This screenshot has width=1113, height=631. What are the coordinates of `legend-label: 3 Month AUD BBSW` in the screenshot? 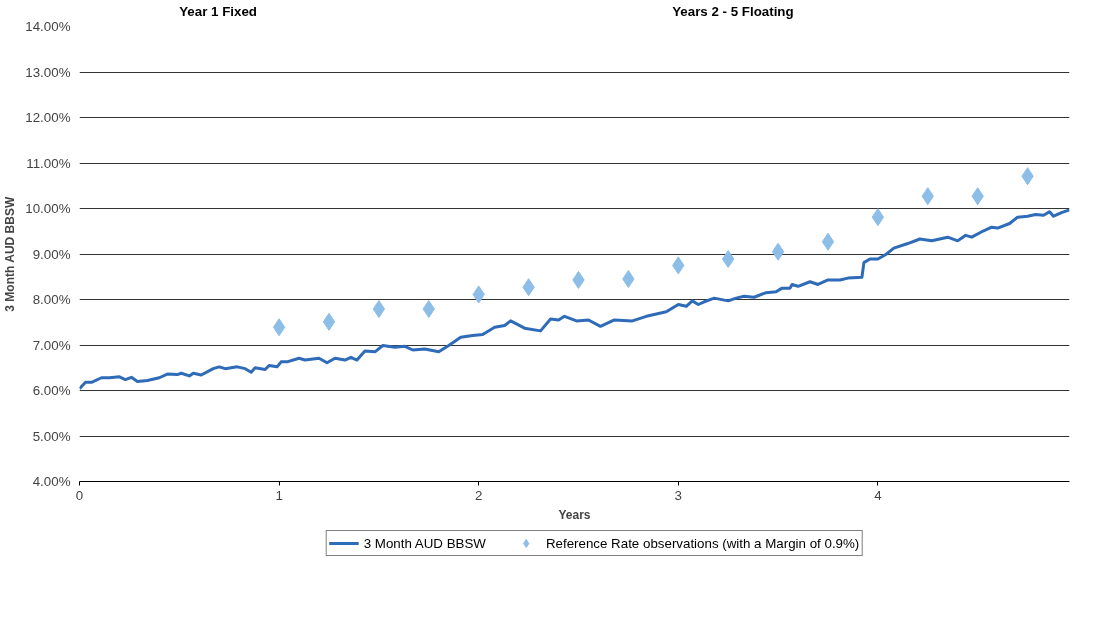 It's located at (424, 543).